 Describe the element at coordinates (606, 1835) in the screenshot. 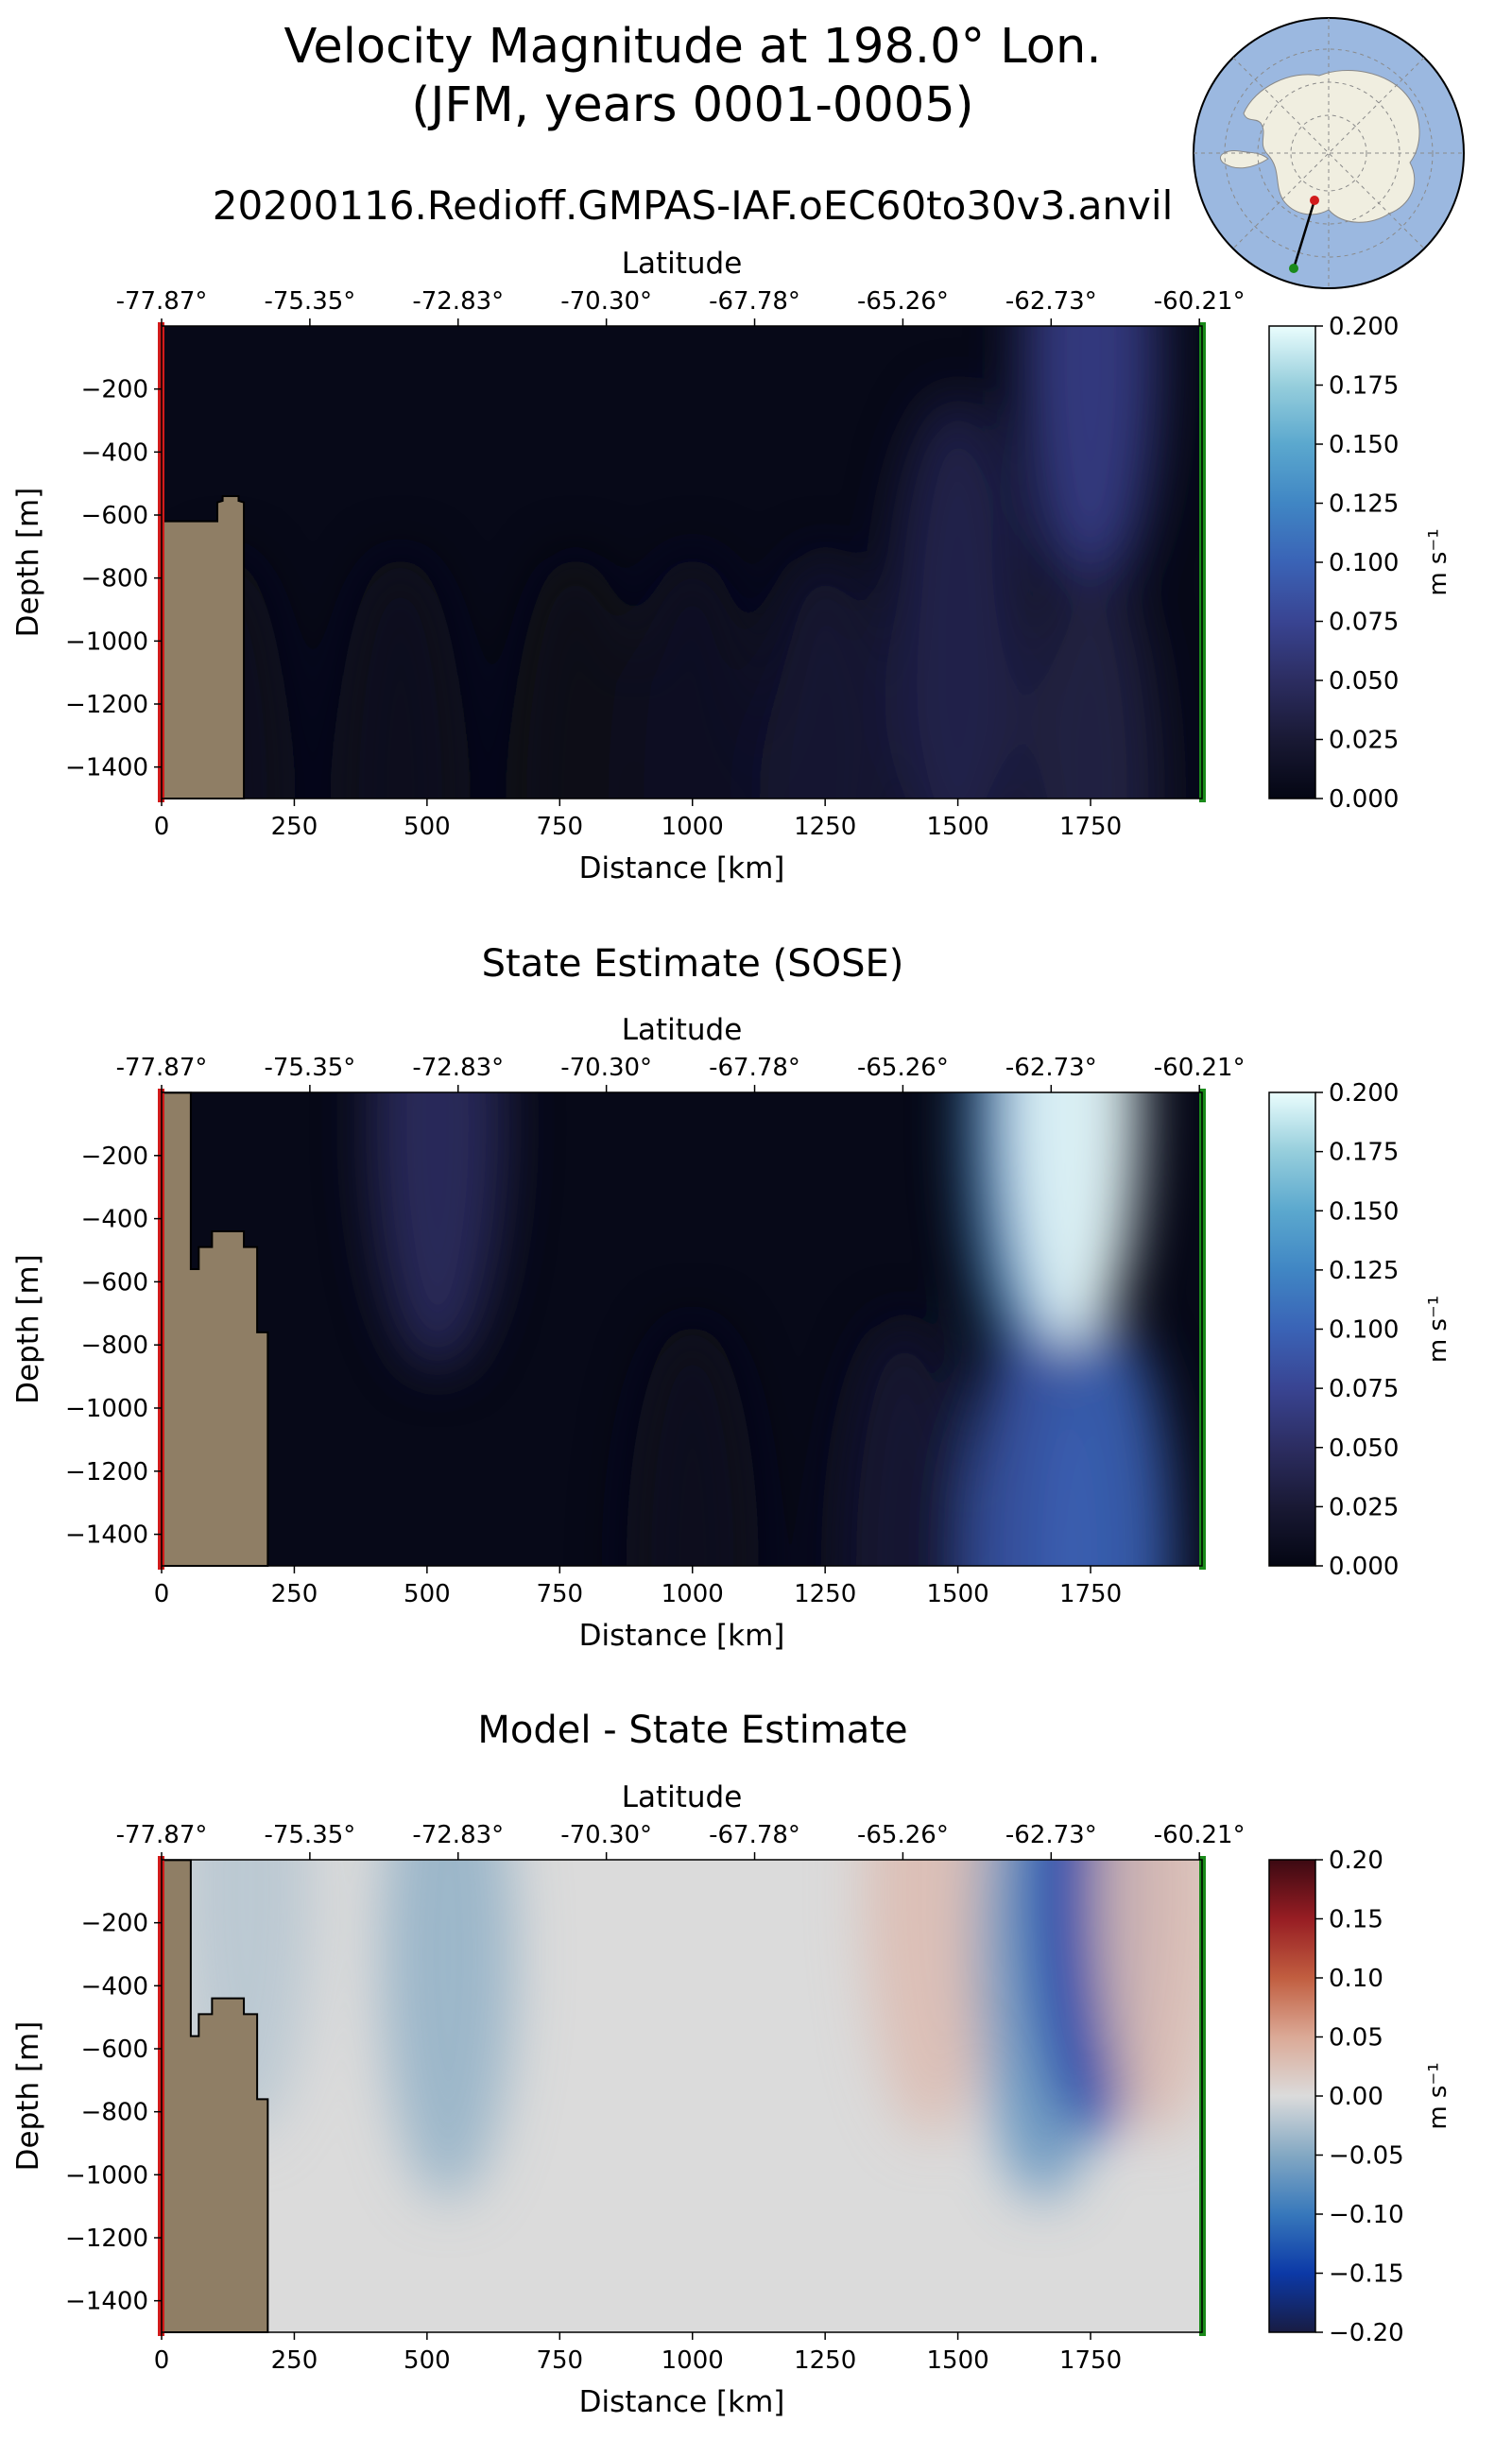

I see `top-tick-label: -70.30°` at that location.